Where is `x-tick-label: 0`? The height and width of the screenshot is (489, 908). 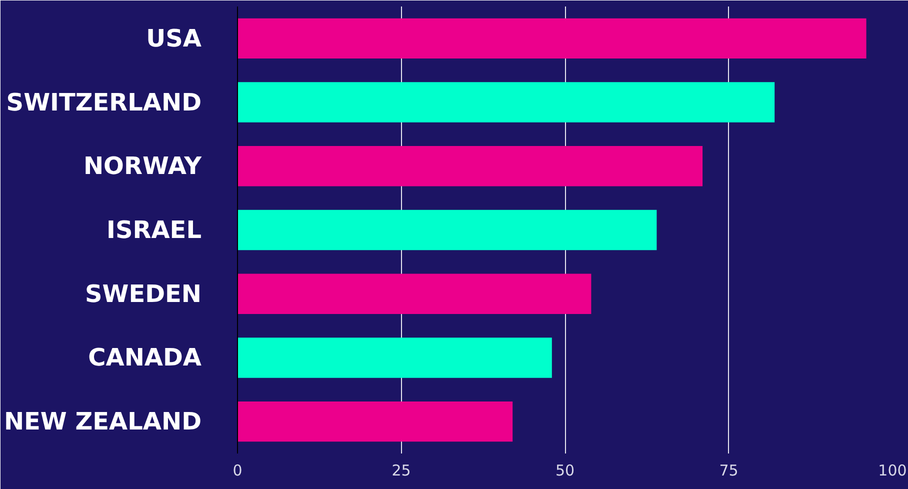 x-tick-label: 0 is located at coordinates (237, 471).